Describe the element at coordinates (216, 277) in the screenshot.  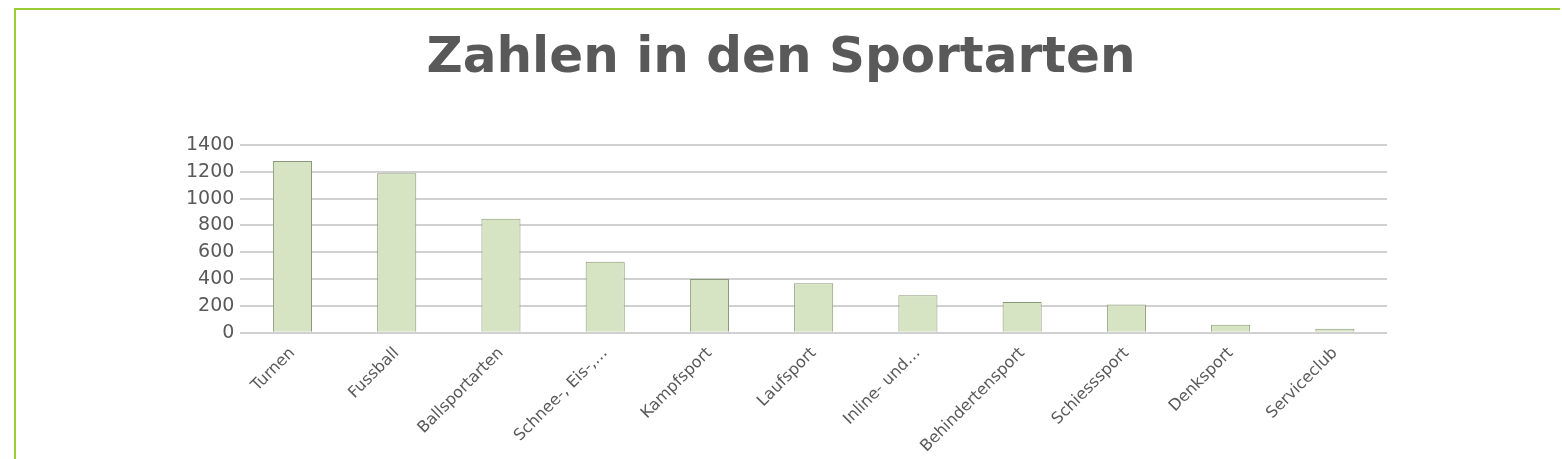
I see `y-tick-label: 400` at that location.